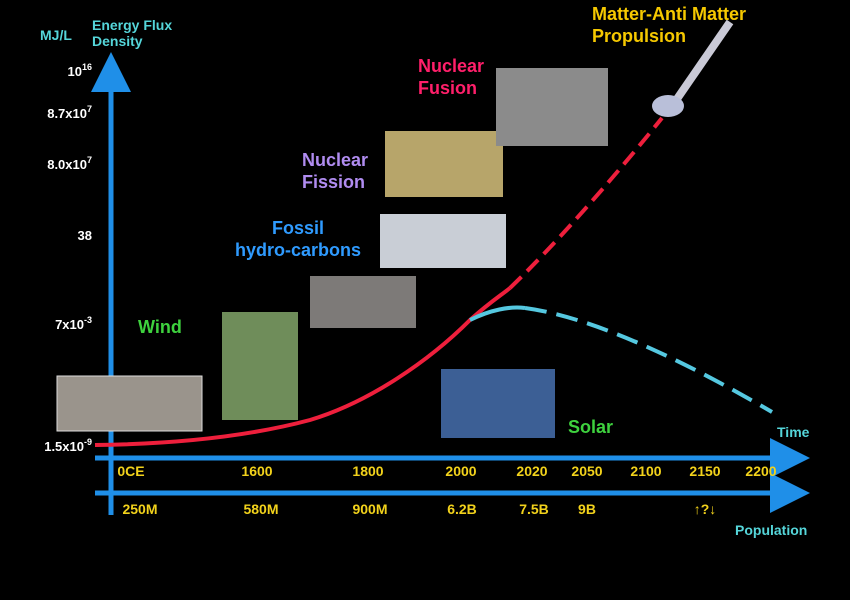 This screenshot has width=850, height=600. Describe the element at coordinates (132, 25) in the screenshot. I see `y-title: Energy Flux` at that location.